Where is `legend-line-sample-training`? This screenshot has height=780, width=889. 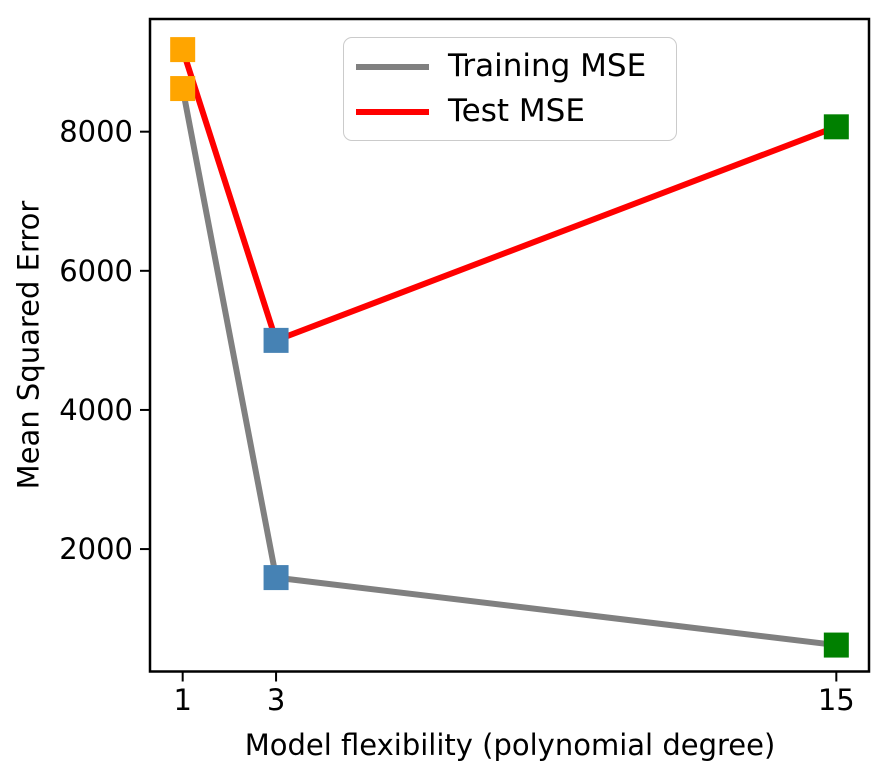
legend-line-sample-training is located at coordinates (392, 66).